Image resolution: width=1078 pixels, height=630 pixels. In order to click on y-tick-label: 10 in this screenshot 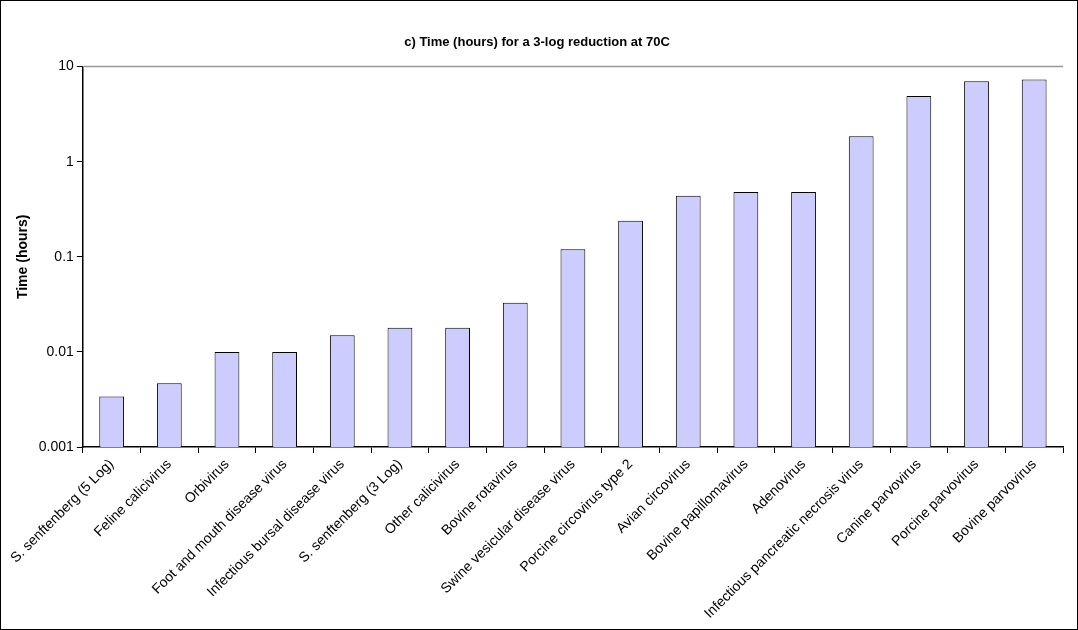, I will do `click(66, 65)`.